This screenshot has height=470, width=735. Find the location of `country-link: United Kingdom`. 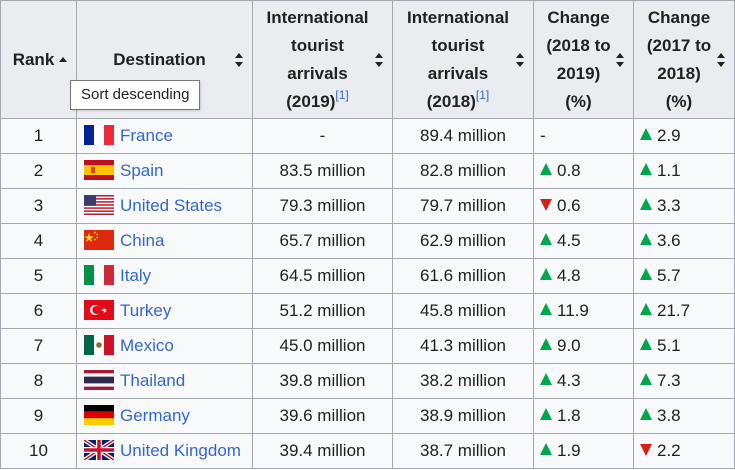

country-link: United Kingdom is located at coordinates (180, 450).